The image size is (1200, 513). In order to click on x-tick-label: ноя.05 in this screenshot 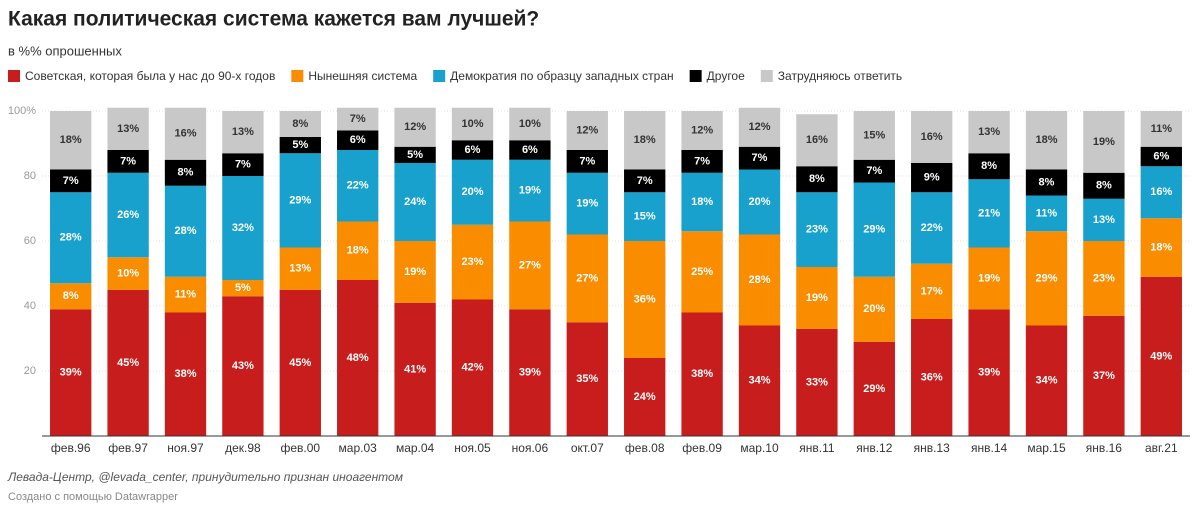, I will do `click(472, 448)`.